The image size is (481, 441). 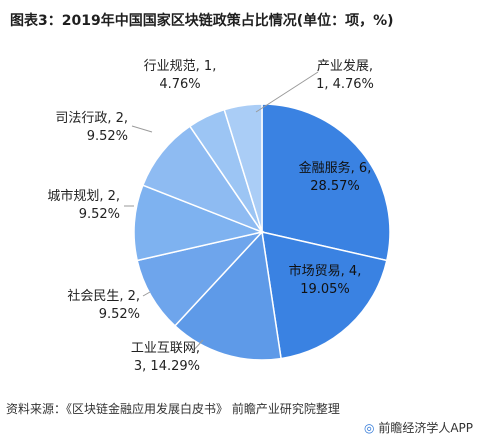 What do you see at coordinates (103, 305) in the screenshot?
I see `slice-label-4: 社会民生, 2, 9.52%` at bounding box center [103, 305].